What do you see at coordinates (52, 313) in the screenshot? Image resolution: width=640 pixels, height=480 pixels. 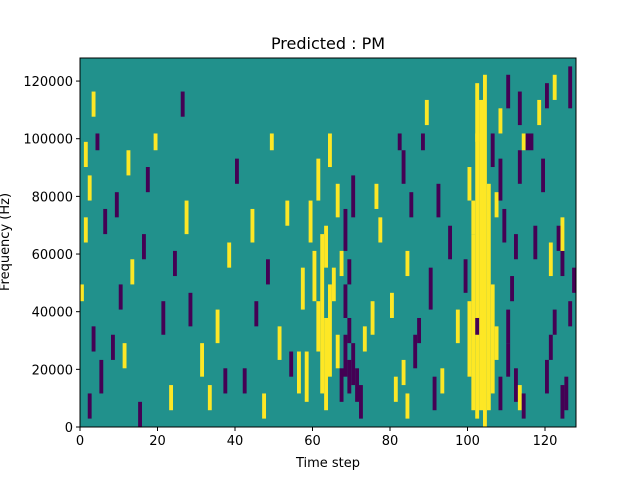 I see `y-tick-label: 40000` at bounding box center [52, 313].